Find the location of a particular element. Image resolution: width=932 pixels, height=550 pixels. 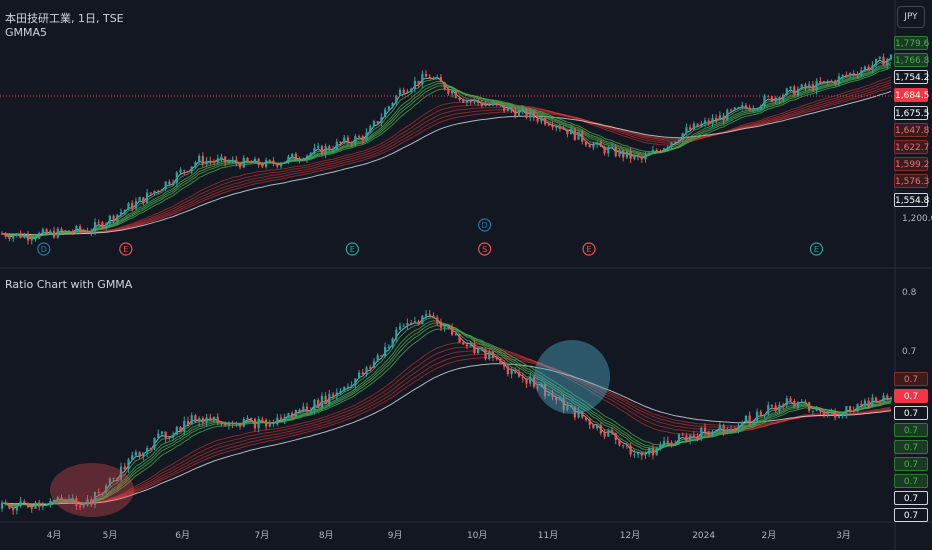

svg-text: E is located at coordinates (125, 249).